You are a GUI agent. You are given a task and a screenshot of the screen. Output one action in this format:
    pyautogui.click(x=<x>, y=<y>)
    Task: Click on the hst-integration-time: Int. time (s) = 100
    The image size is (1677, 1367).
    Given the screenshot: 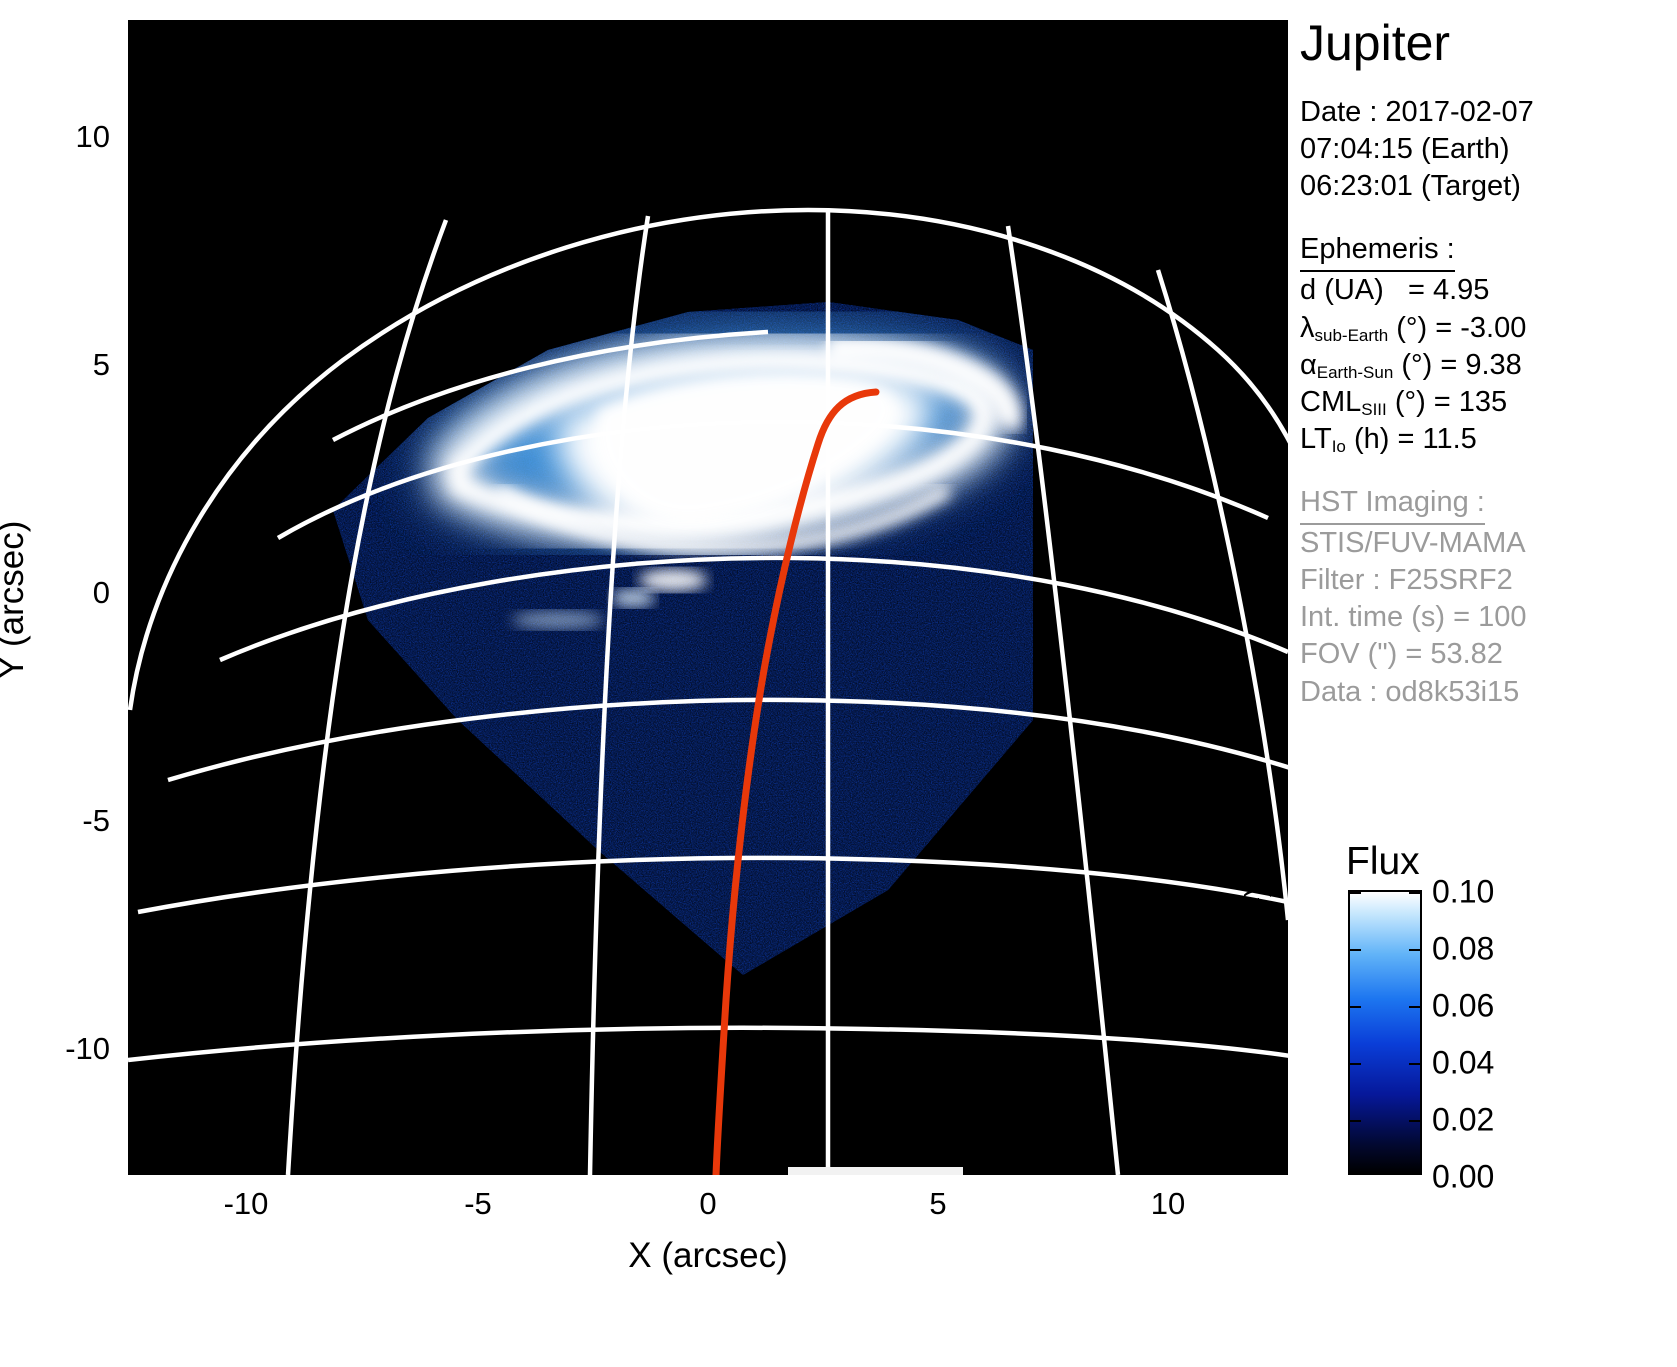 What is the action you would take?
    pyautogui.click(x=1413, y=617)
    